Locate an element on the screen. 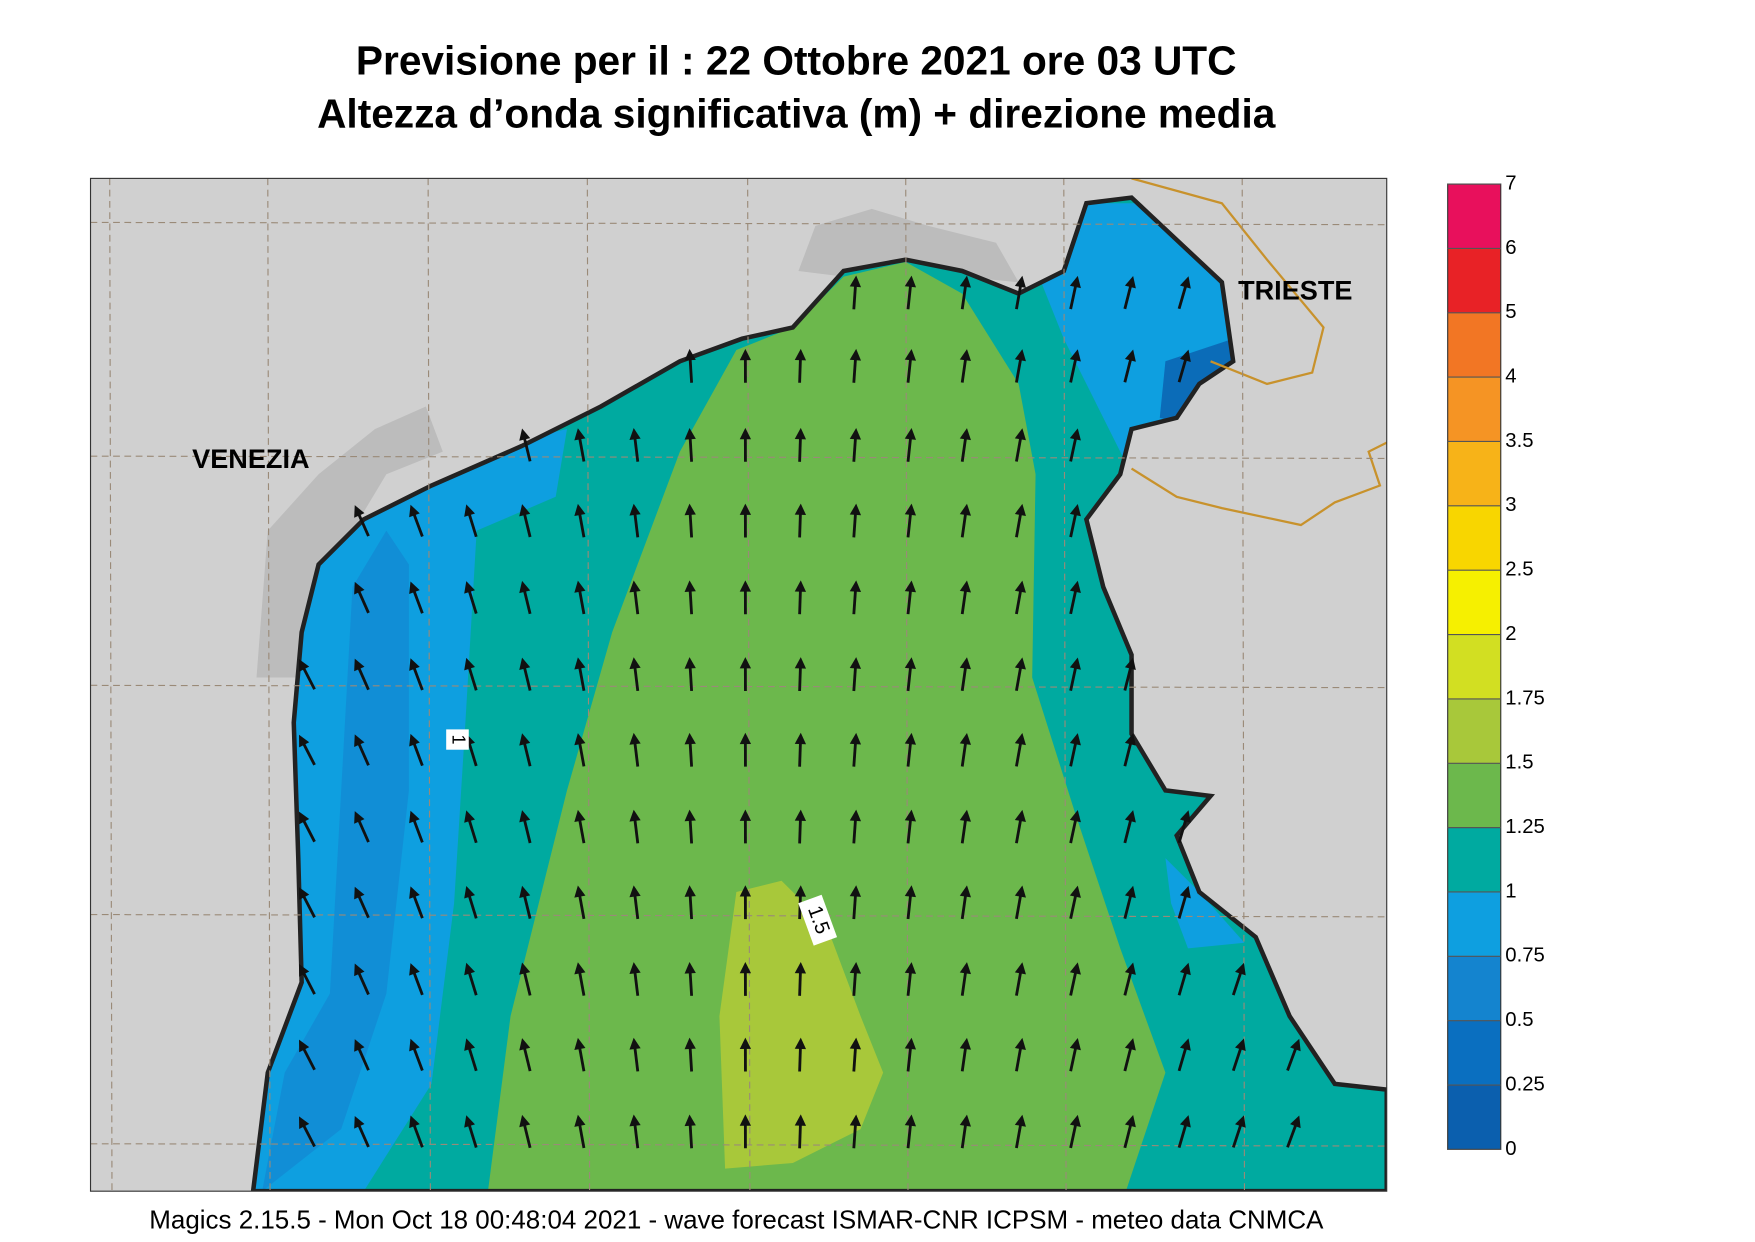 The width and height of the screenshot is (1755, 1242). colorbar: 0 0.25 0.5 0.75 1 1.25 1.5 1.75 2 2.5 3 3.5 4 5 6 7 is located at coordinates (1496, 666).